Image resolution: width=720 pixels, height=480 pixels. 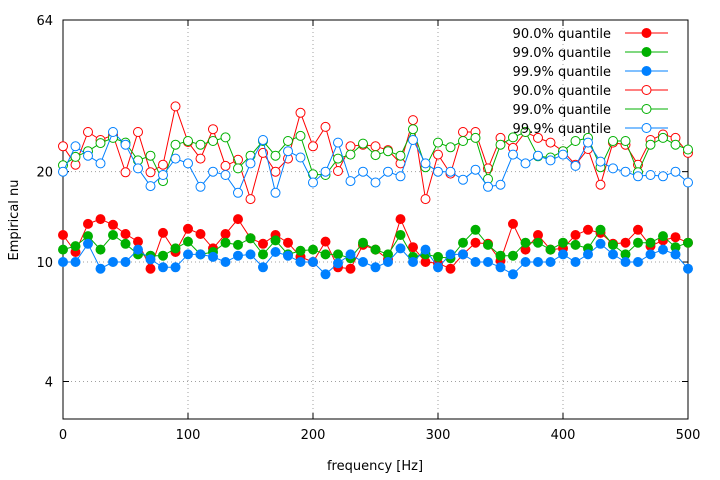 What do you see at coordinates (438, 435) in the screenshot?
I see `x-tick-label: 300` at bounding box center [438, 435].